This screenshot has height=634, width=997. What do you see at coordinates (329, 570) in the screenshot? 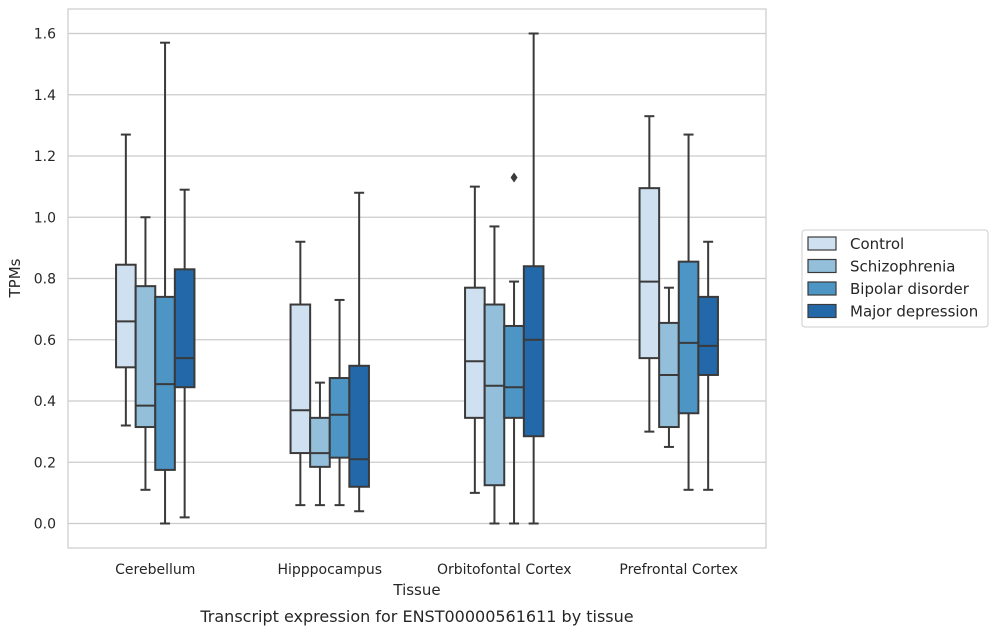
I see `x-tick-label: Hipppocampus` at bounding box center [329, 570].